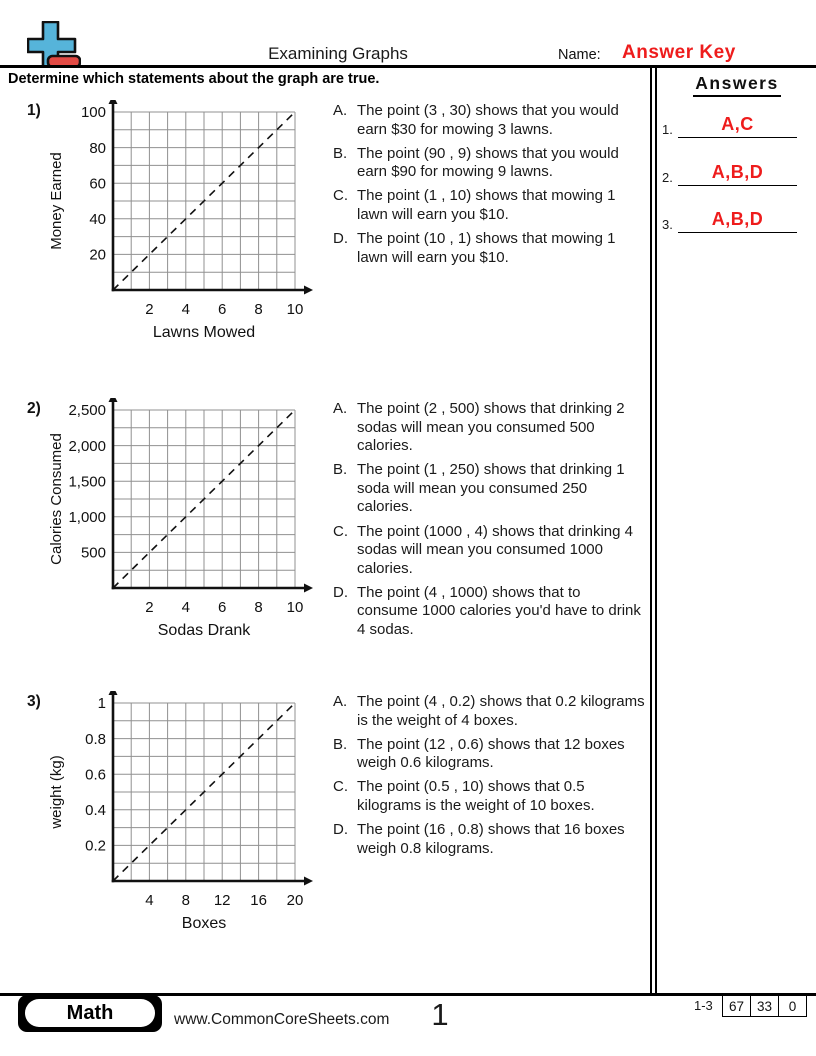 The image size is (816, 1056). Describe the element at coordinates (186, 607) in the screenshot. I see `svg-text: 4` at that location.